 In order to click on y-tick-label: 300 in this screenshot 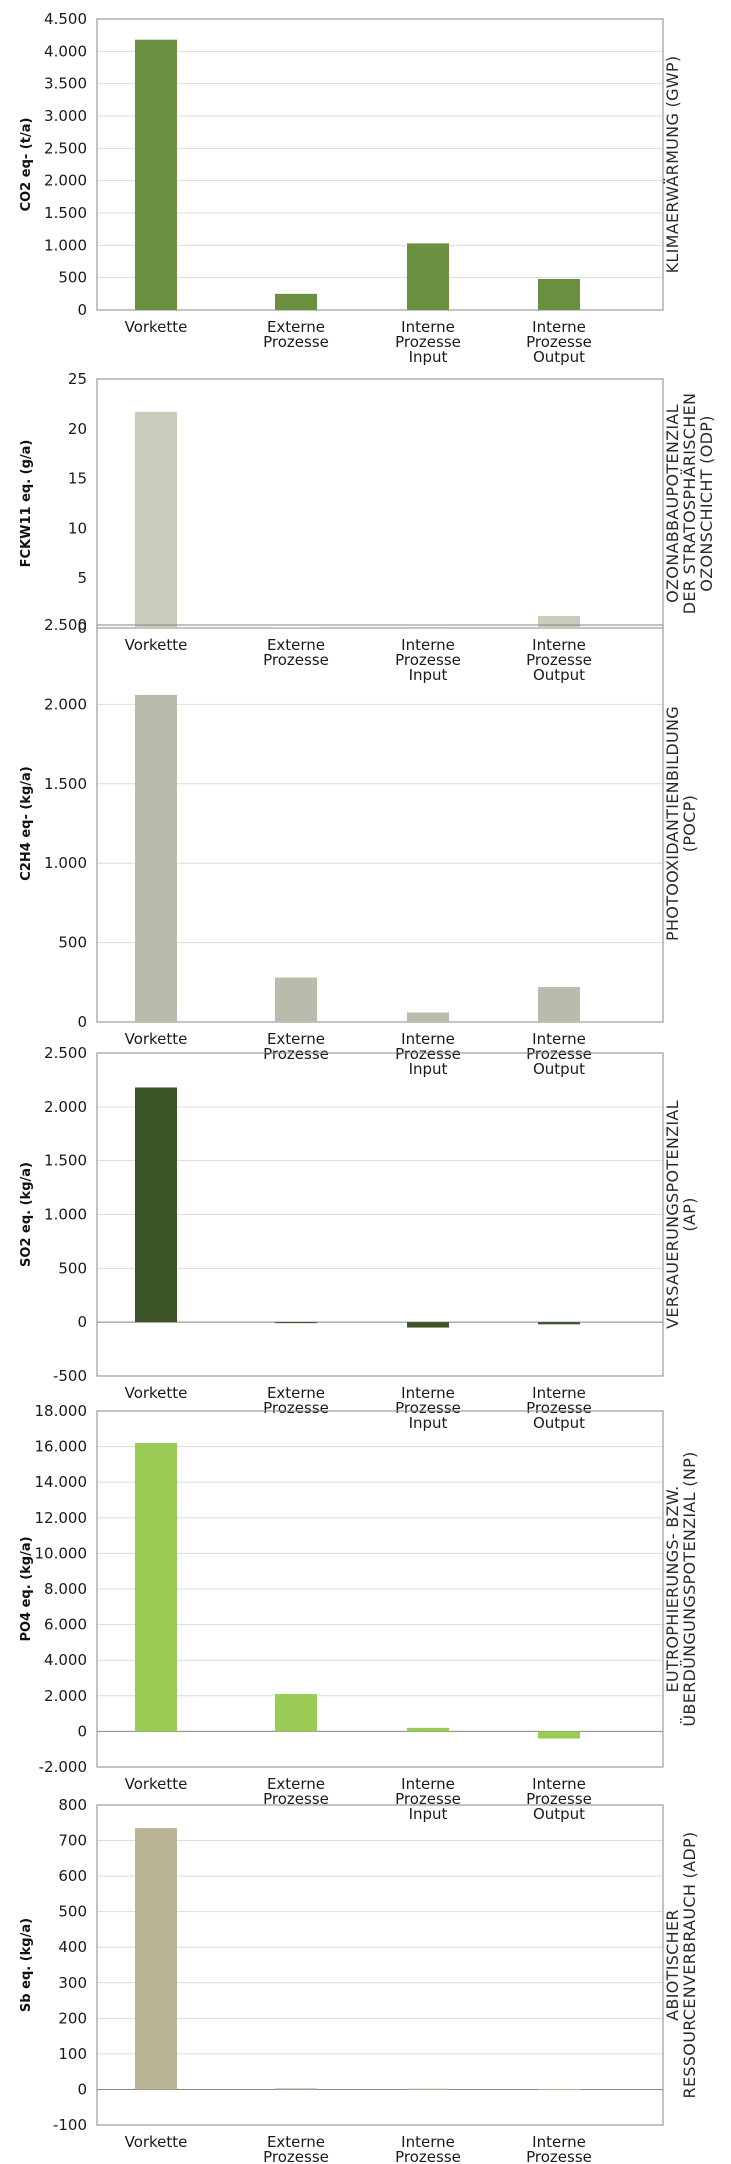, I will do `click(72, 1983)`.